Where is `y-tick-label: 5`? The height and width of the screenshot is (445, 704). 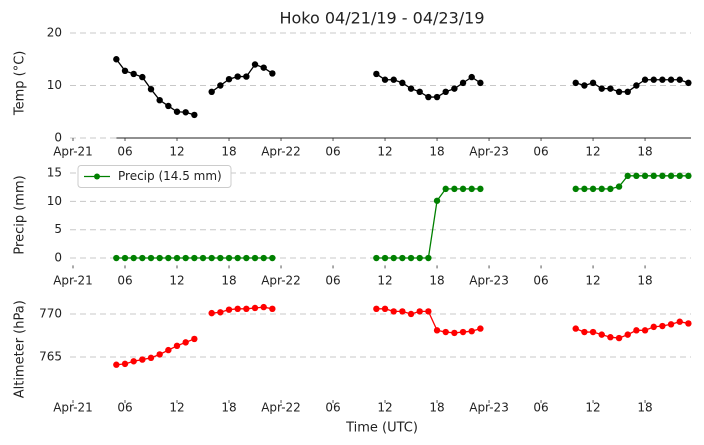 y-tick-label: 5 is located at coordinates (58, 229).